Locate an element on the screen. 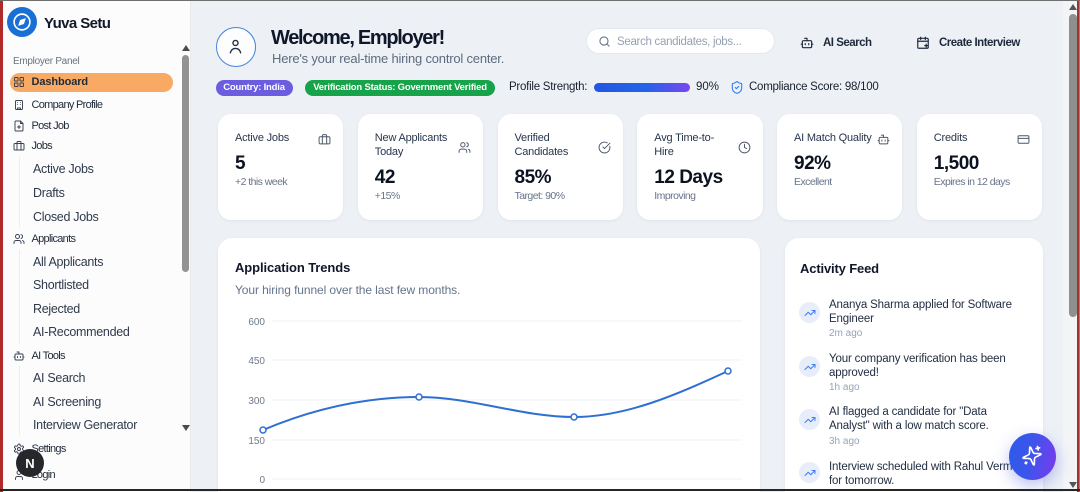 This screenshot has height=492, width=1080. svg-text: 600 is located at coordinates (256, 322).